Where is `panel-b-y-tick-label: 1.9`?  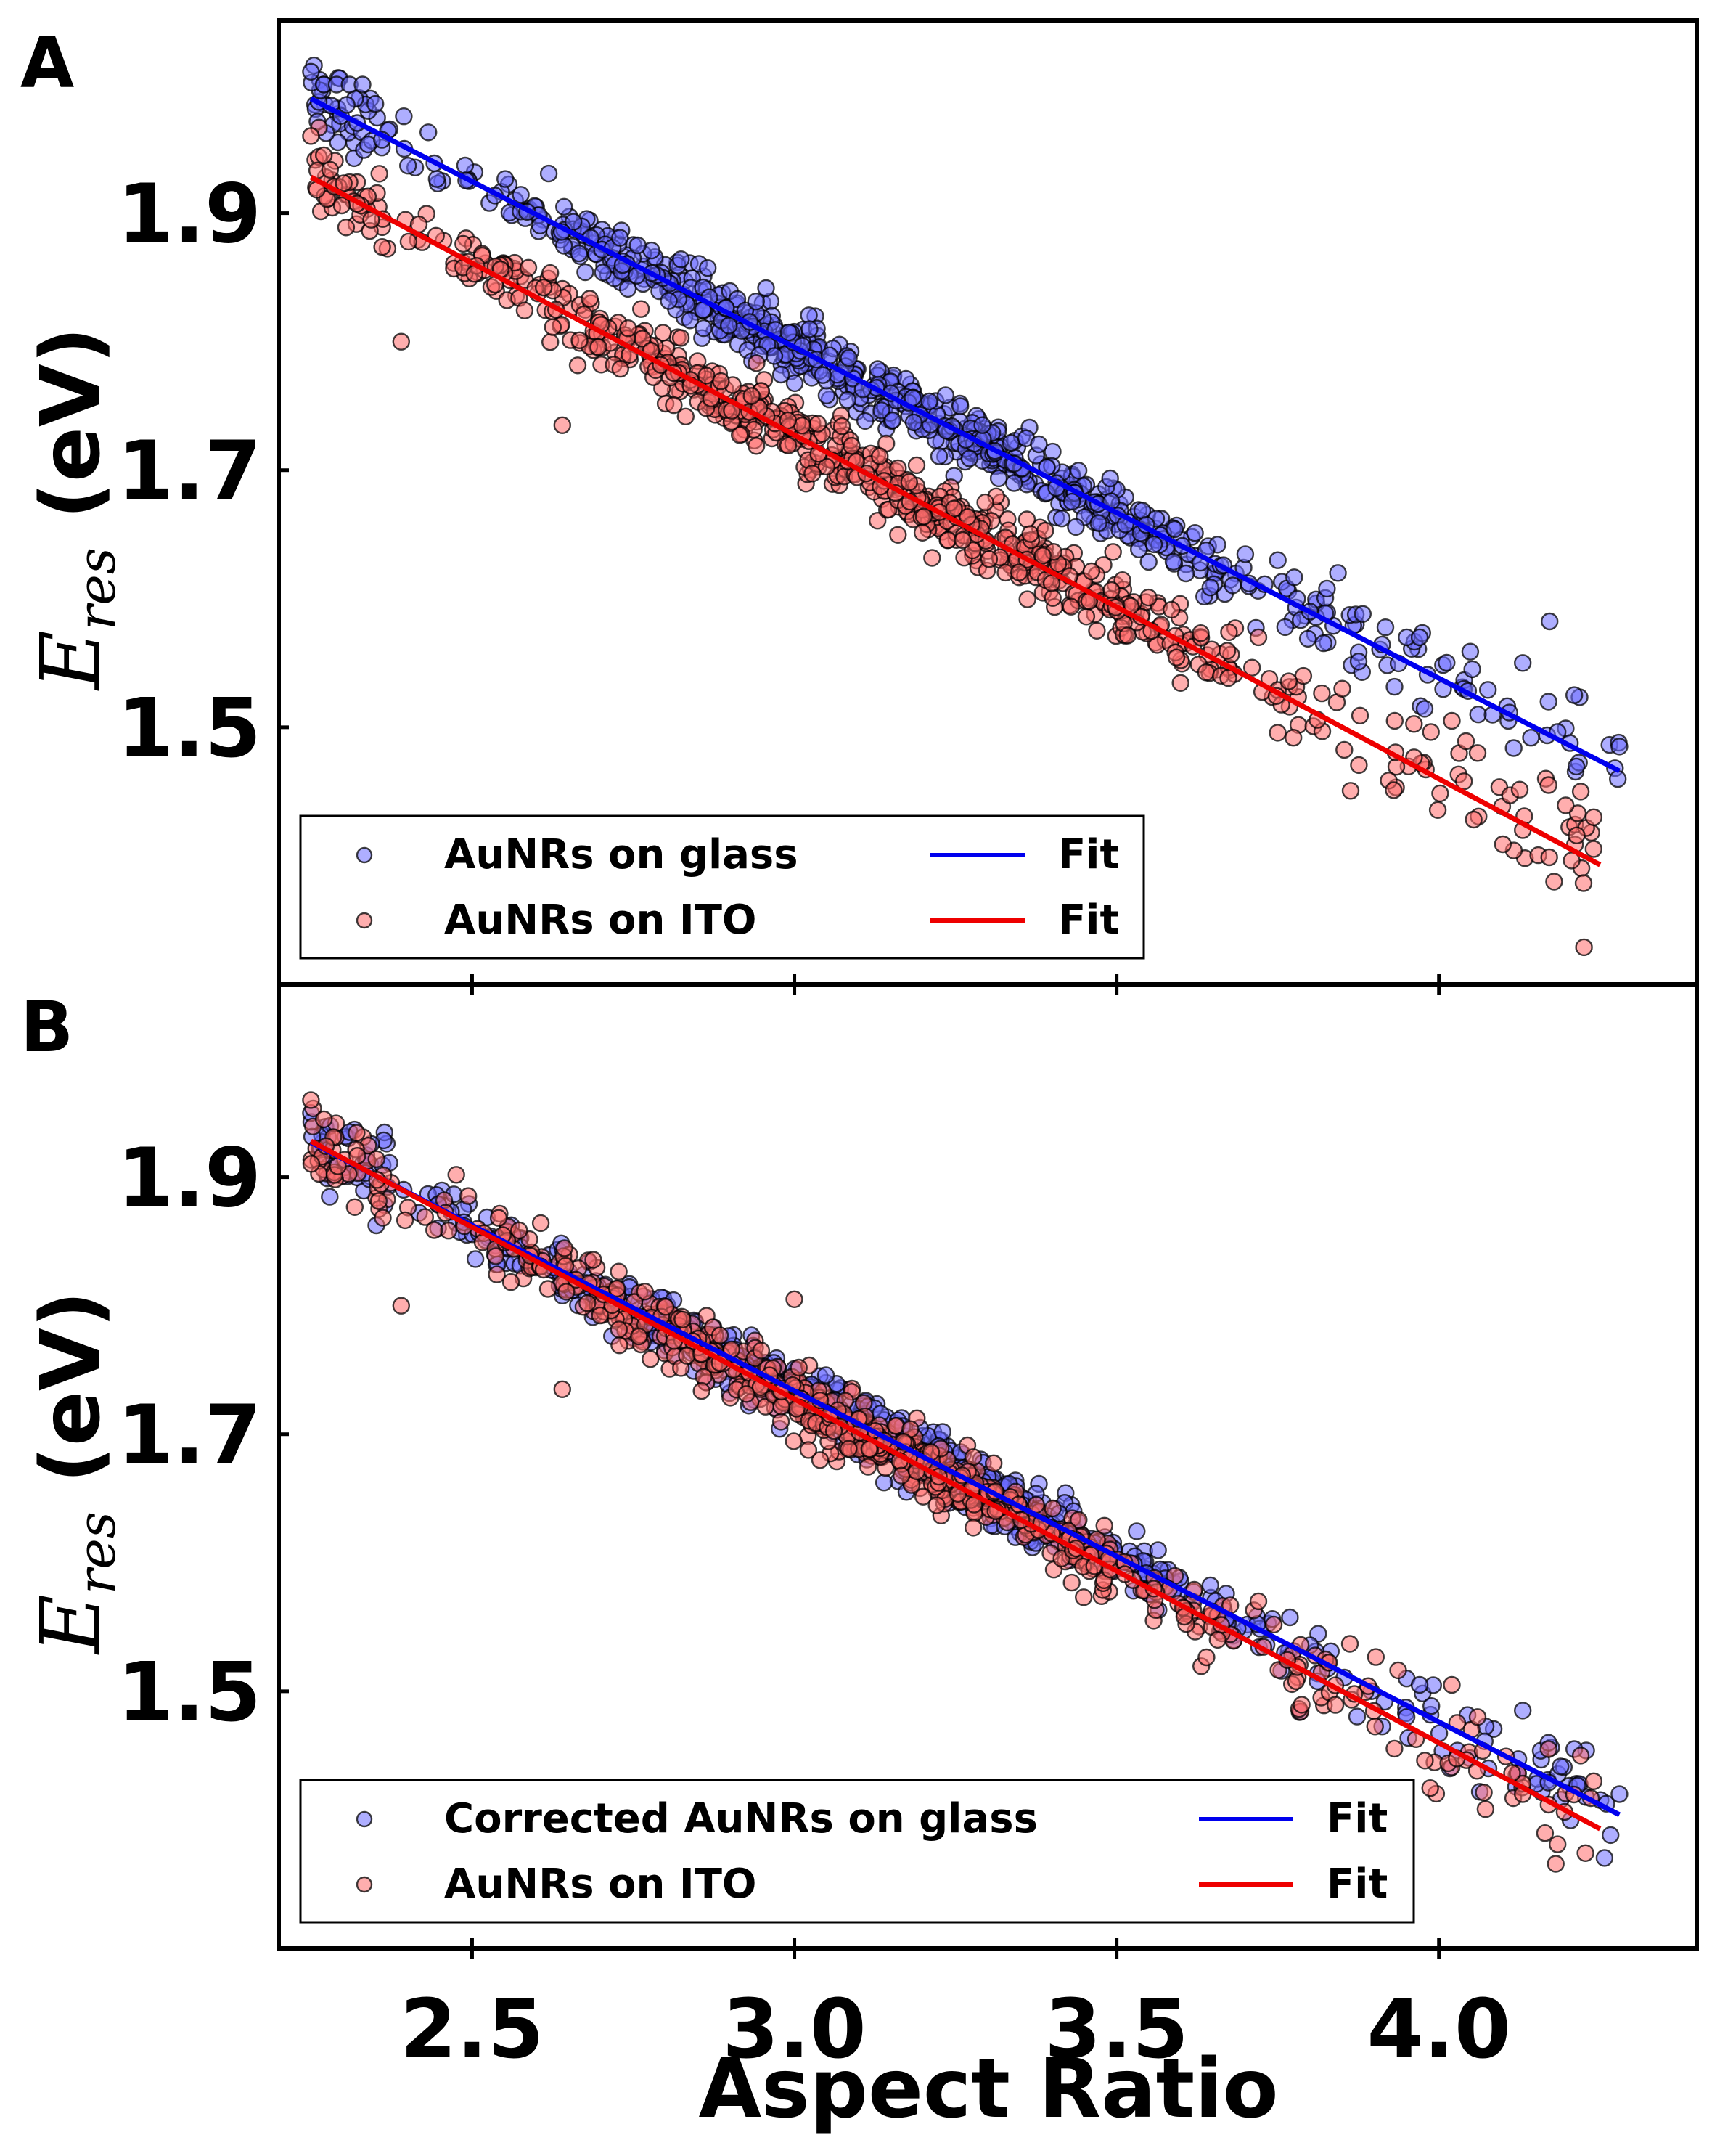 panel-b-y-tick-label: 1.9 is located at coordinates (189, 1179).